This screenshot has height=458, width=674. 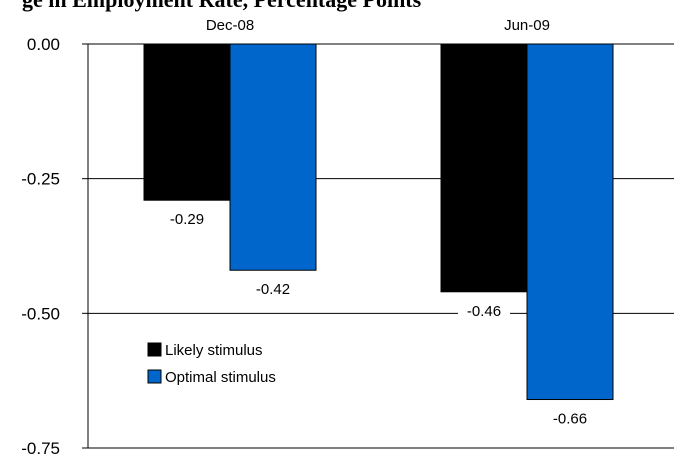 I want to click on legend-label: Likely stimulus, so click(x=214, y=350).